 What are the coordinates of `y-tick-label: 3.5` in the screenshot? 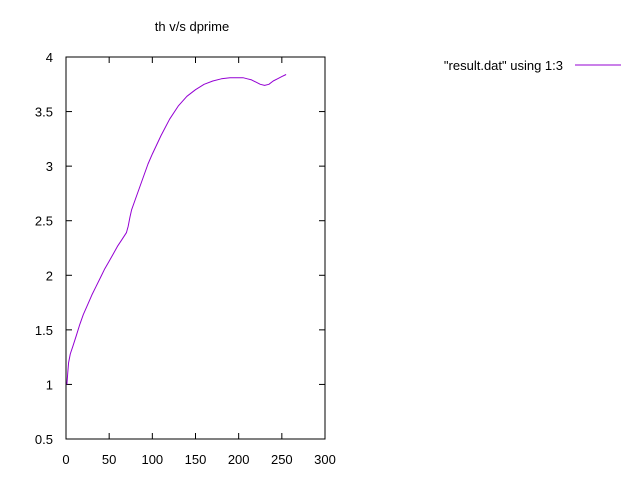 It's located at (44, 112).